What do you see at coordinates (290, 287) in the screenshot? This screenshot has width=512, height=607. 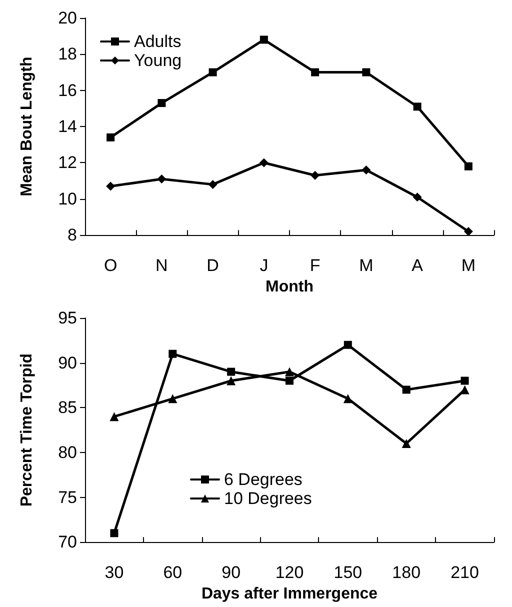 I see `x-axis-title: Month` at bounding box center [290, 287].